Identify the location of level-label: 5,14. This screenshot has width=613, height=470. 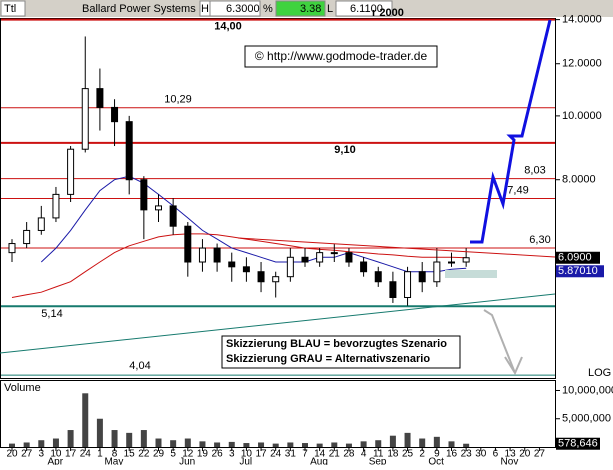
(51, 314).